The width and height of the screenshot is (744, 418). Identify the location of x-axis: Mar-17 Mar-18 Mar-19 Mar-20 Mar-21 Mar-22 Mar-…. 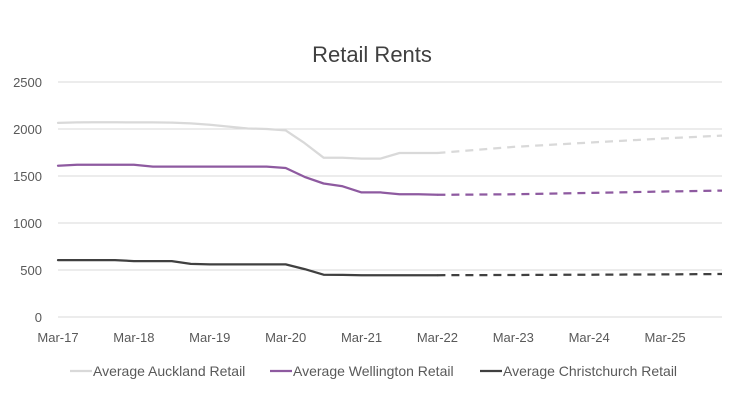
(361, 337).